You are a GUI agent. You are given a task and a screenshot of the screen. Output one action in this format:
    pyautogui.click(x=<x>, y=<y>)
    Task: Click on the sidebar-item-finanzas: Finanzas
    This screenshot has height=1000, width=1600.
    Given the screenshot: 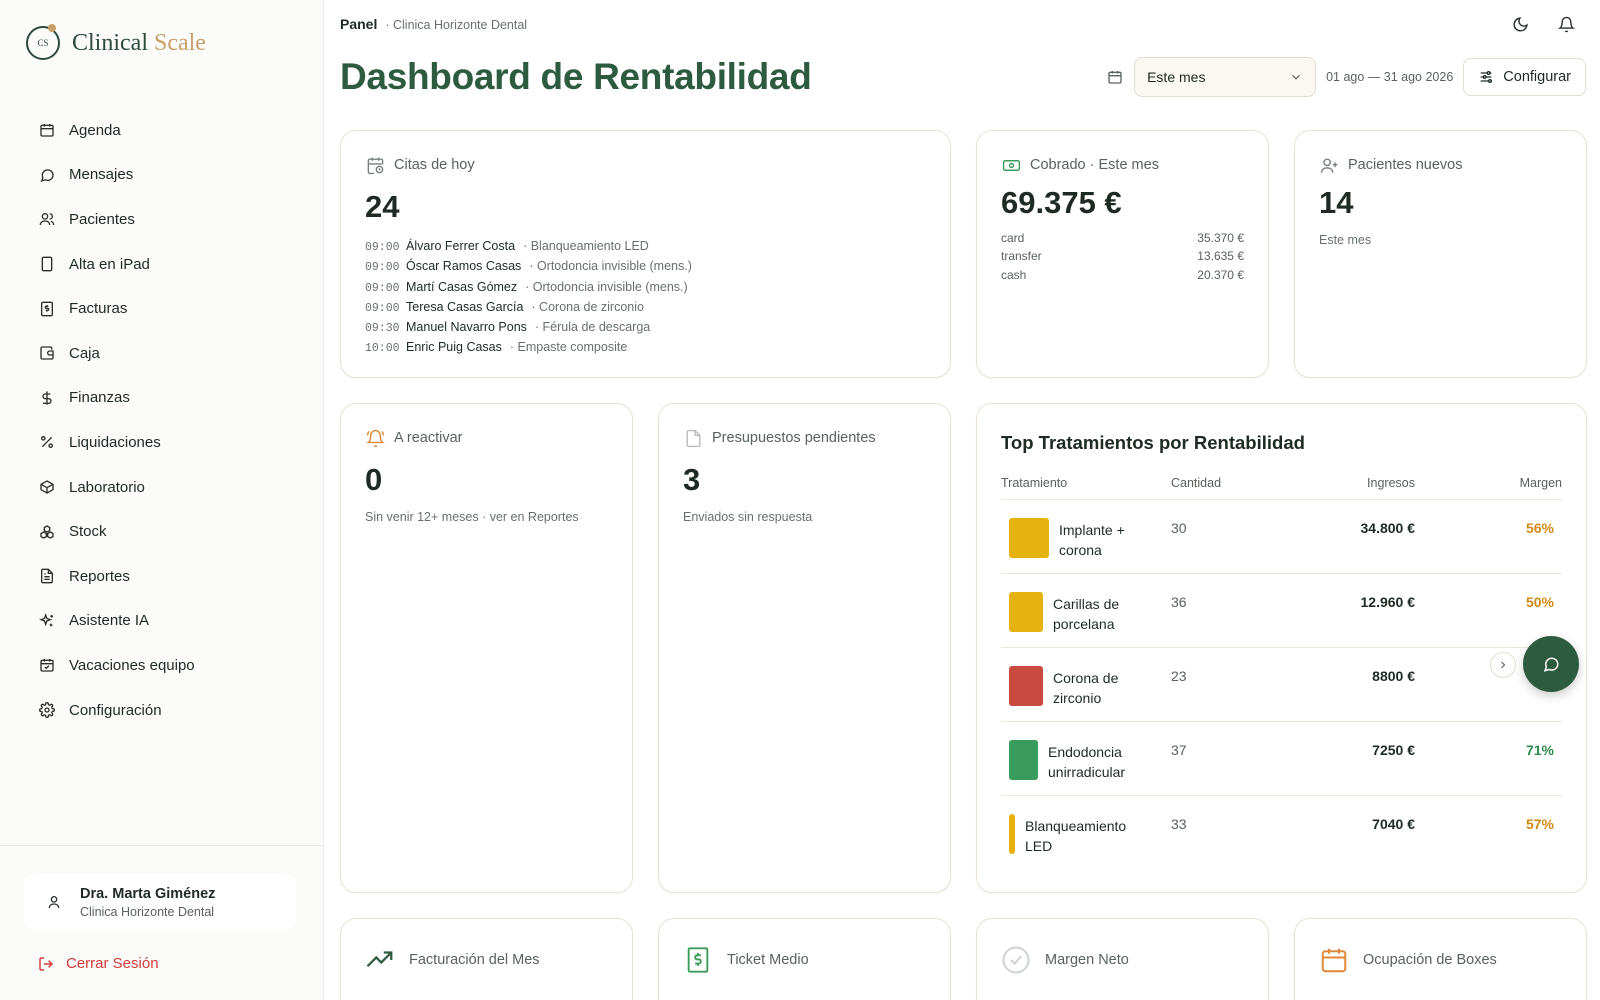 What is the action you would take?
    pyautogui.click(x=163, y=398)
    